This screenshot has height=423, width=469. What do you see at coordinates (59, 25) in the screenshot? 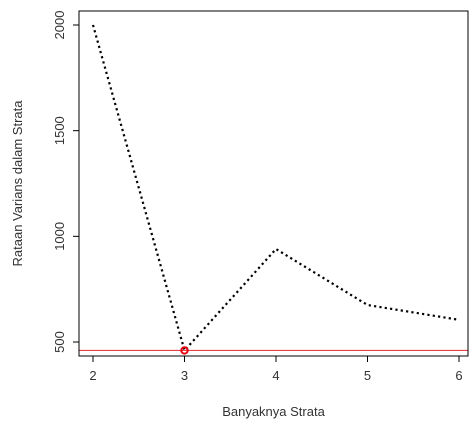
I see `y-tick-label: 2000` at bounding box center [59, 25].